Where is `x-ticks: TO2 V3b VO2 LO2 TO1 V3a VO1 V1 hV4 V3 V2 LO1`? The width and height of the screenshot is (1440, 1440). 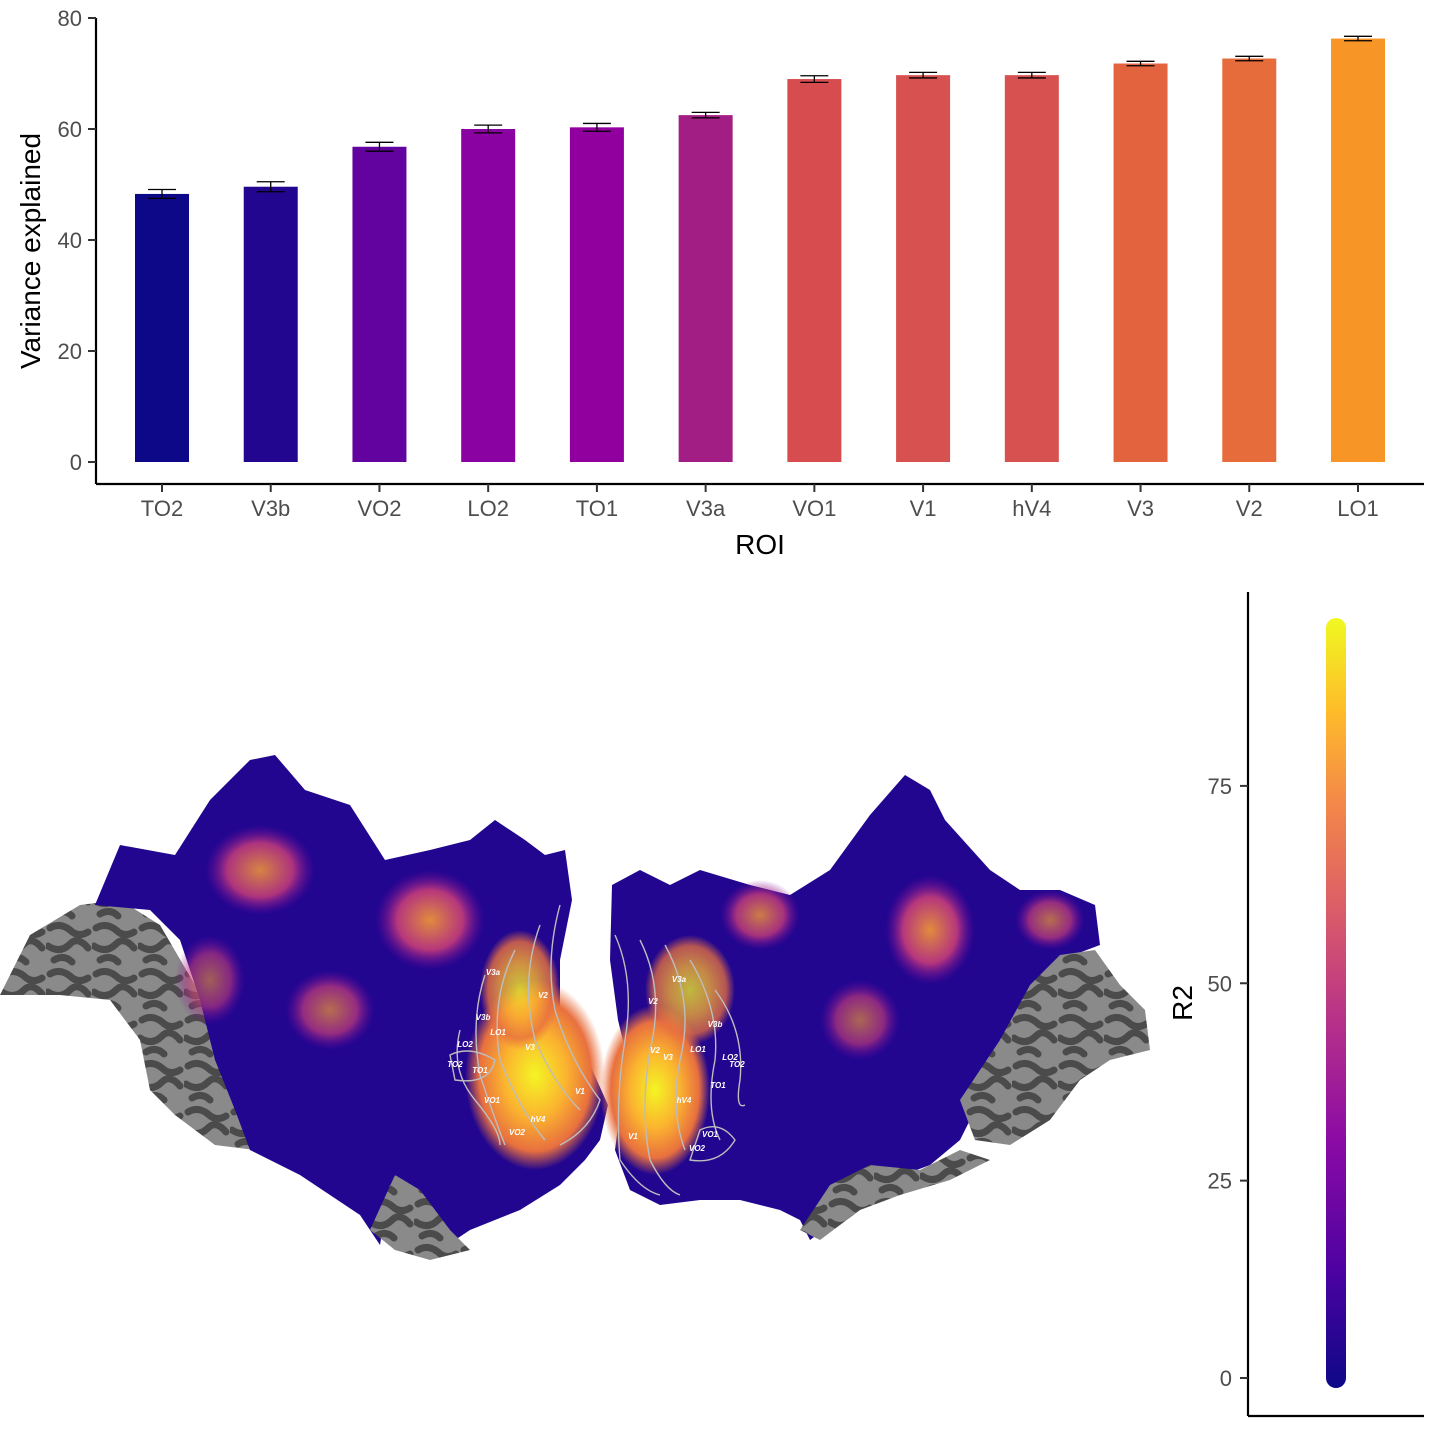 x-ticks: TO2 V3b VO2 LO2 TO1 V3a VO1 V1 hV4 V3 V2 LO1 is located at coordinates (760, 502).